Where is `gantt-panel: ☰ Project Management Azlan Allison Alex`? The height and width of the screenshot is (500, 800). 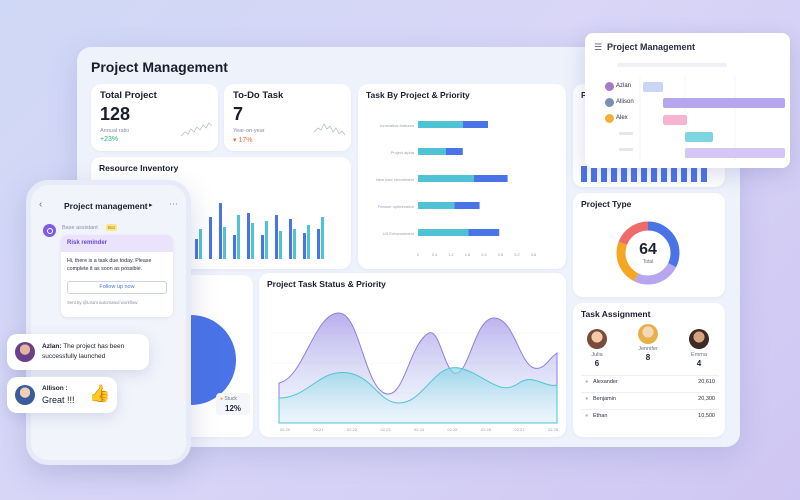 gantt-panel: ☰ Project Management Azlan Allison Alex is located at coordinates (687, 100).